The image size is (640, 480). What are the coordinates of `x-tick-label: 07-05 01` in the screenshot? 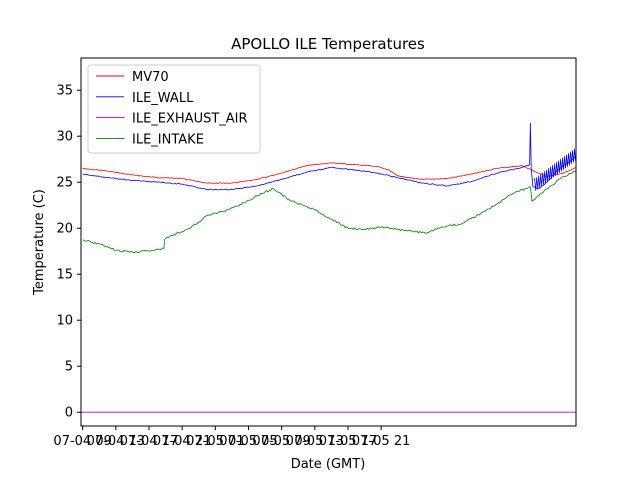 It's located at (215, 441).